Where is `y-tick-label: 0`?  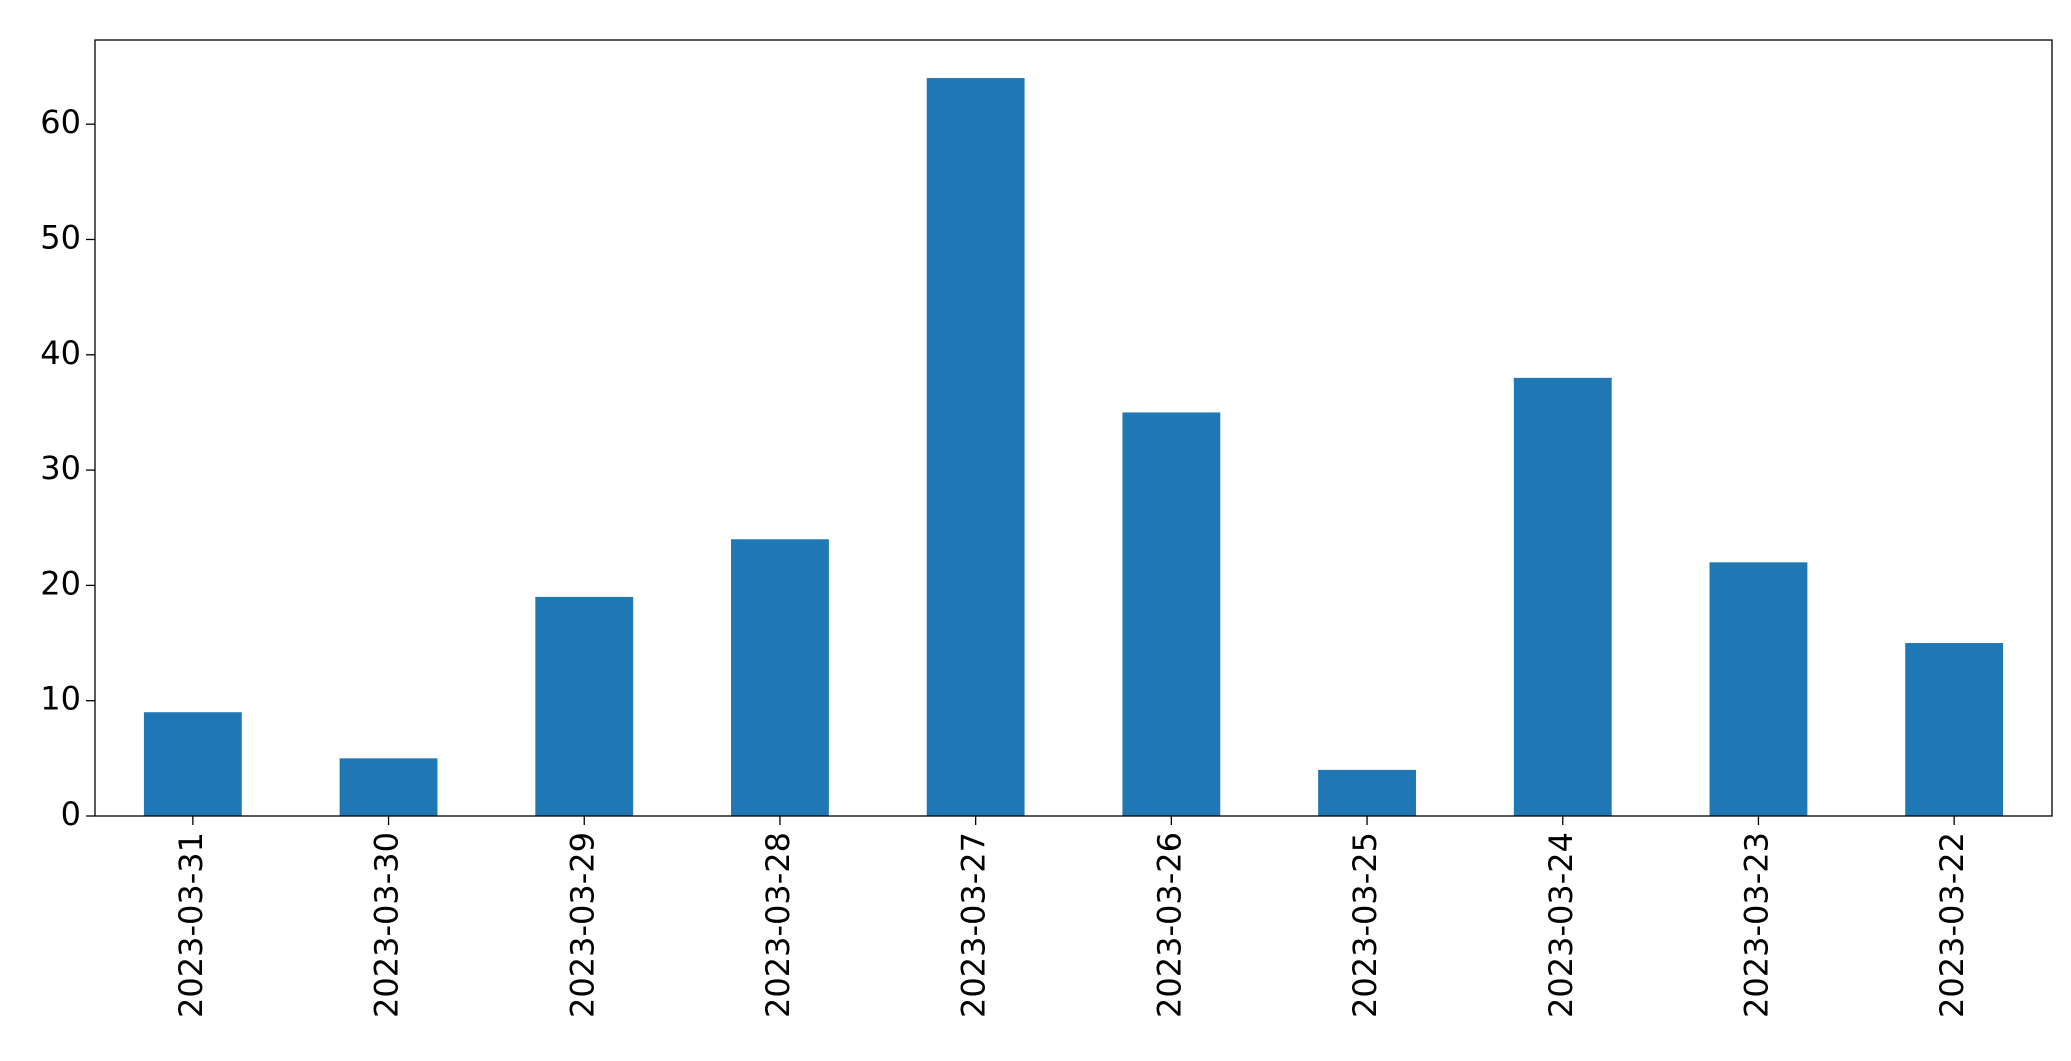 y-tick-label: 0 is located at coordinates (71, 814).